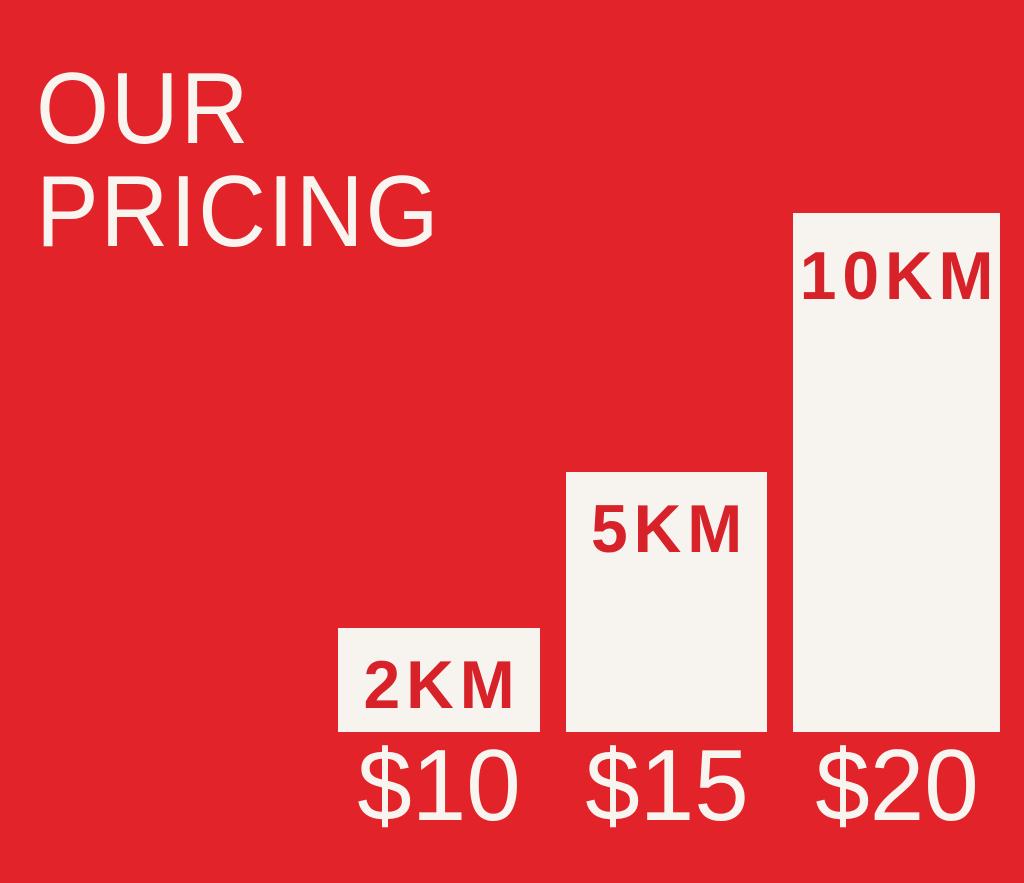 This screenshot has height=883, width=1024. Describe the element at coordinates (670, 529) in the screenshot. I see `bar-distance-label: 5KM` at that location.